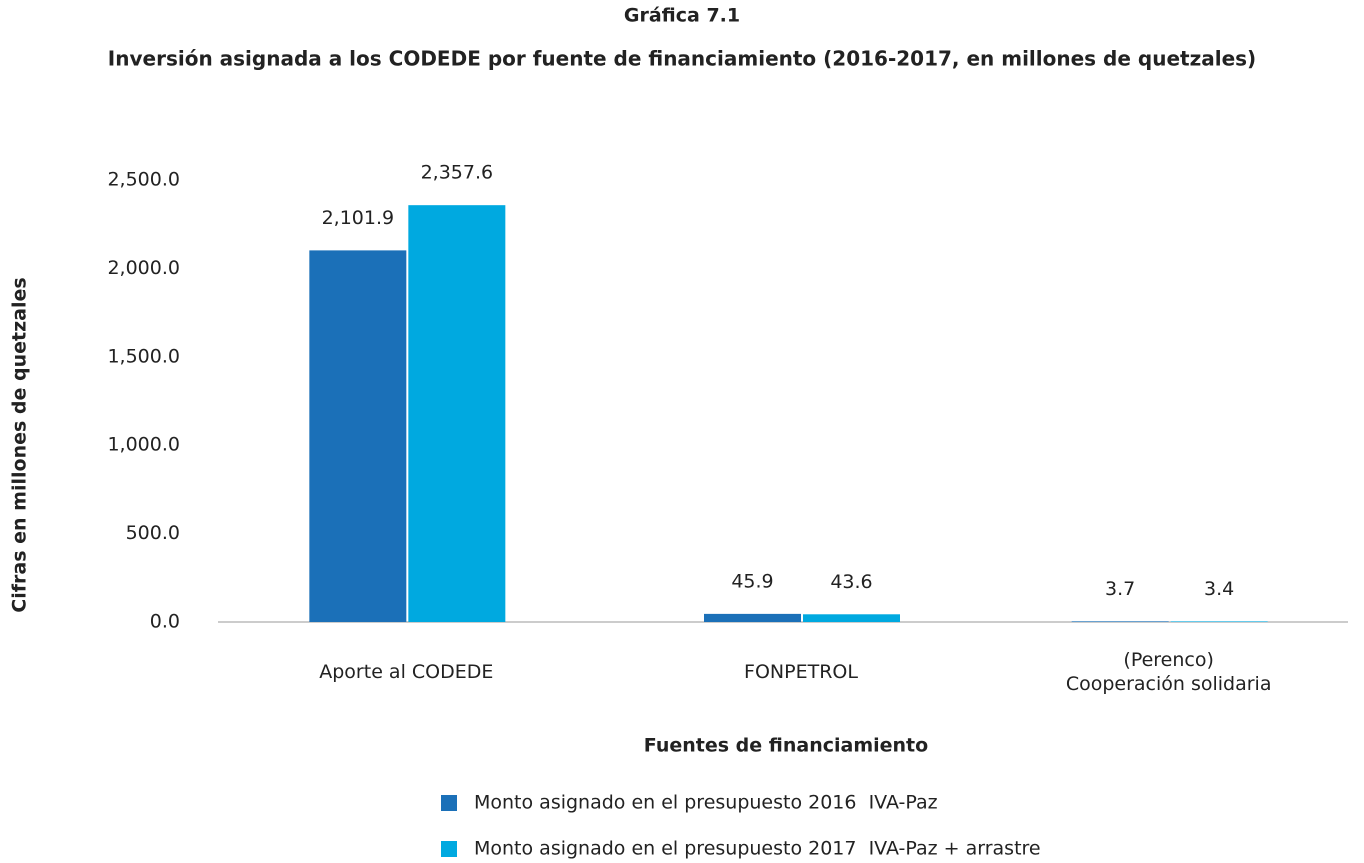 The height and width of the screenshot is (863, 1364). What do you see at coordinates (20, 444) in the screenshot?
I see `y-axis-title: Cifras en millones de quetzales` at bounding box center [20, 444].